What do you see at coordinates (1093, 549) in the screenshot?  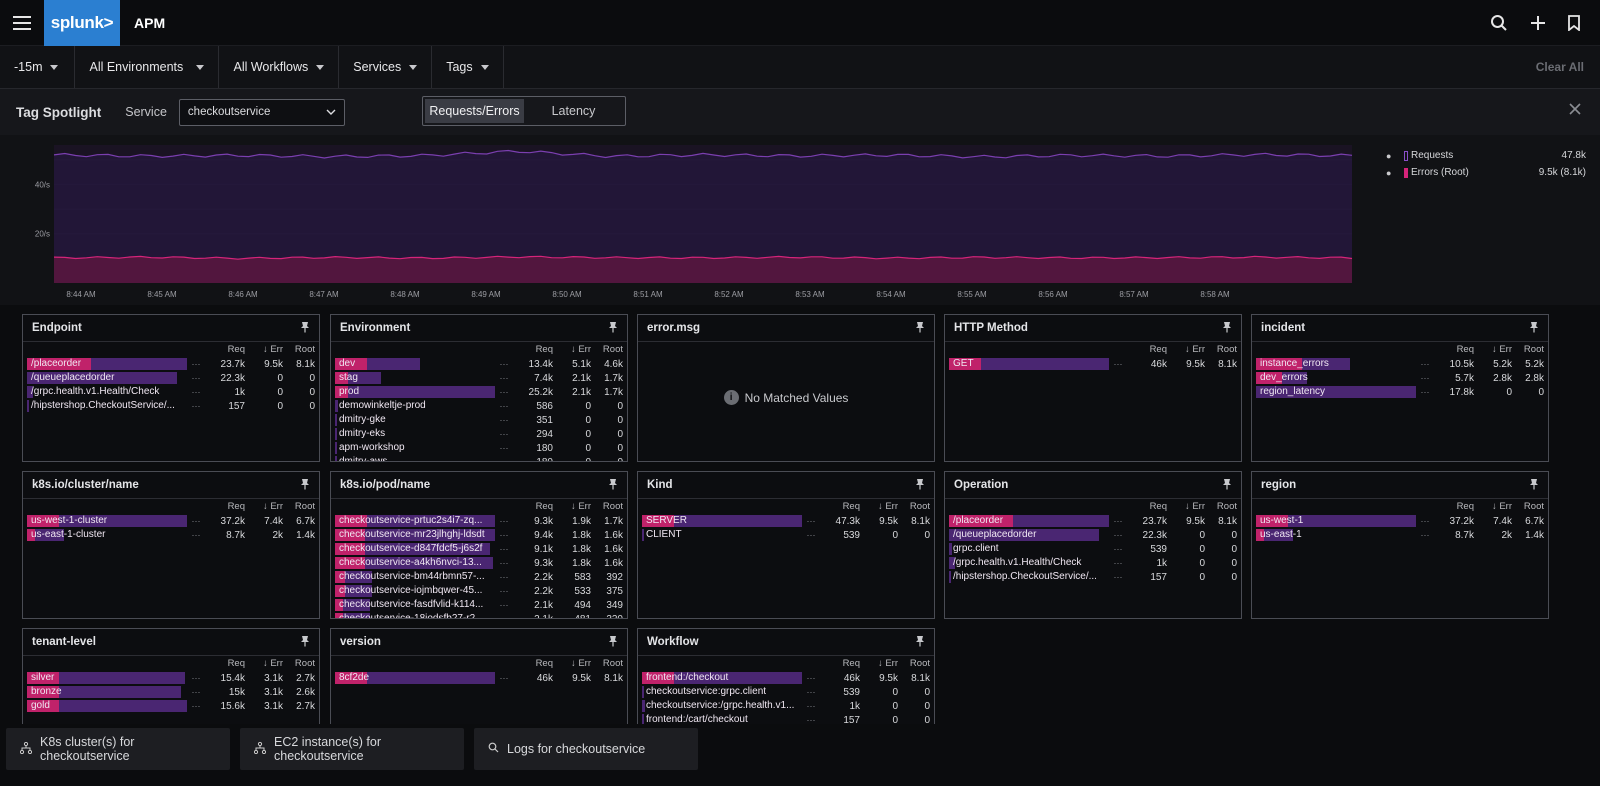 I see `list-item: grpc.client ··· 539 0 0` at bounding box center [1093, 549].